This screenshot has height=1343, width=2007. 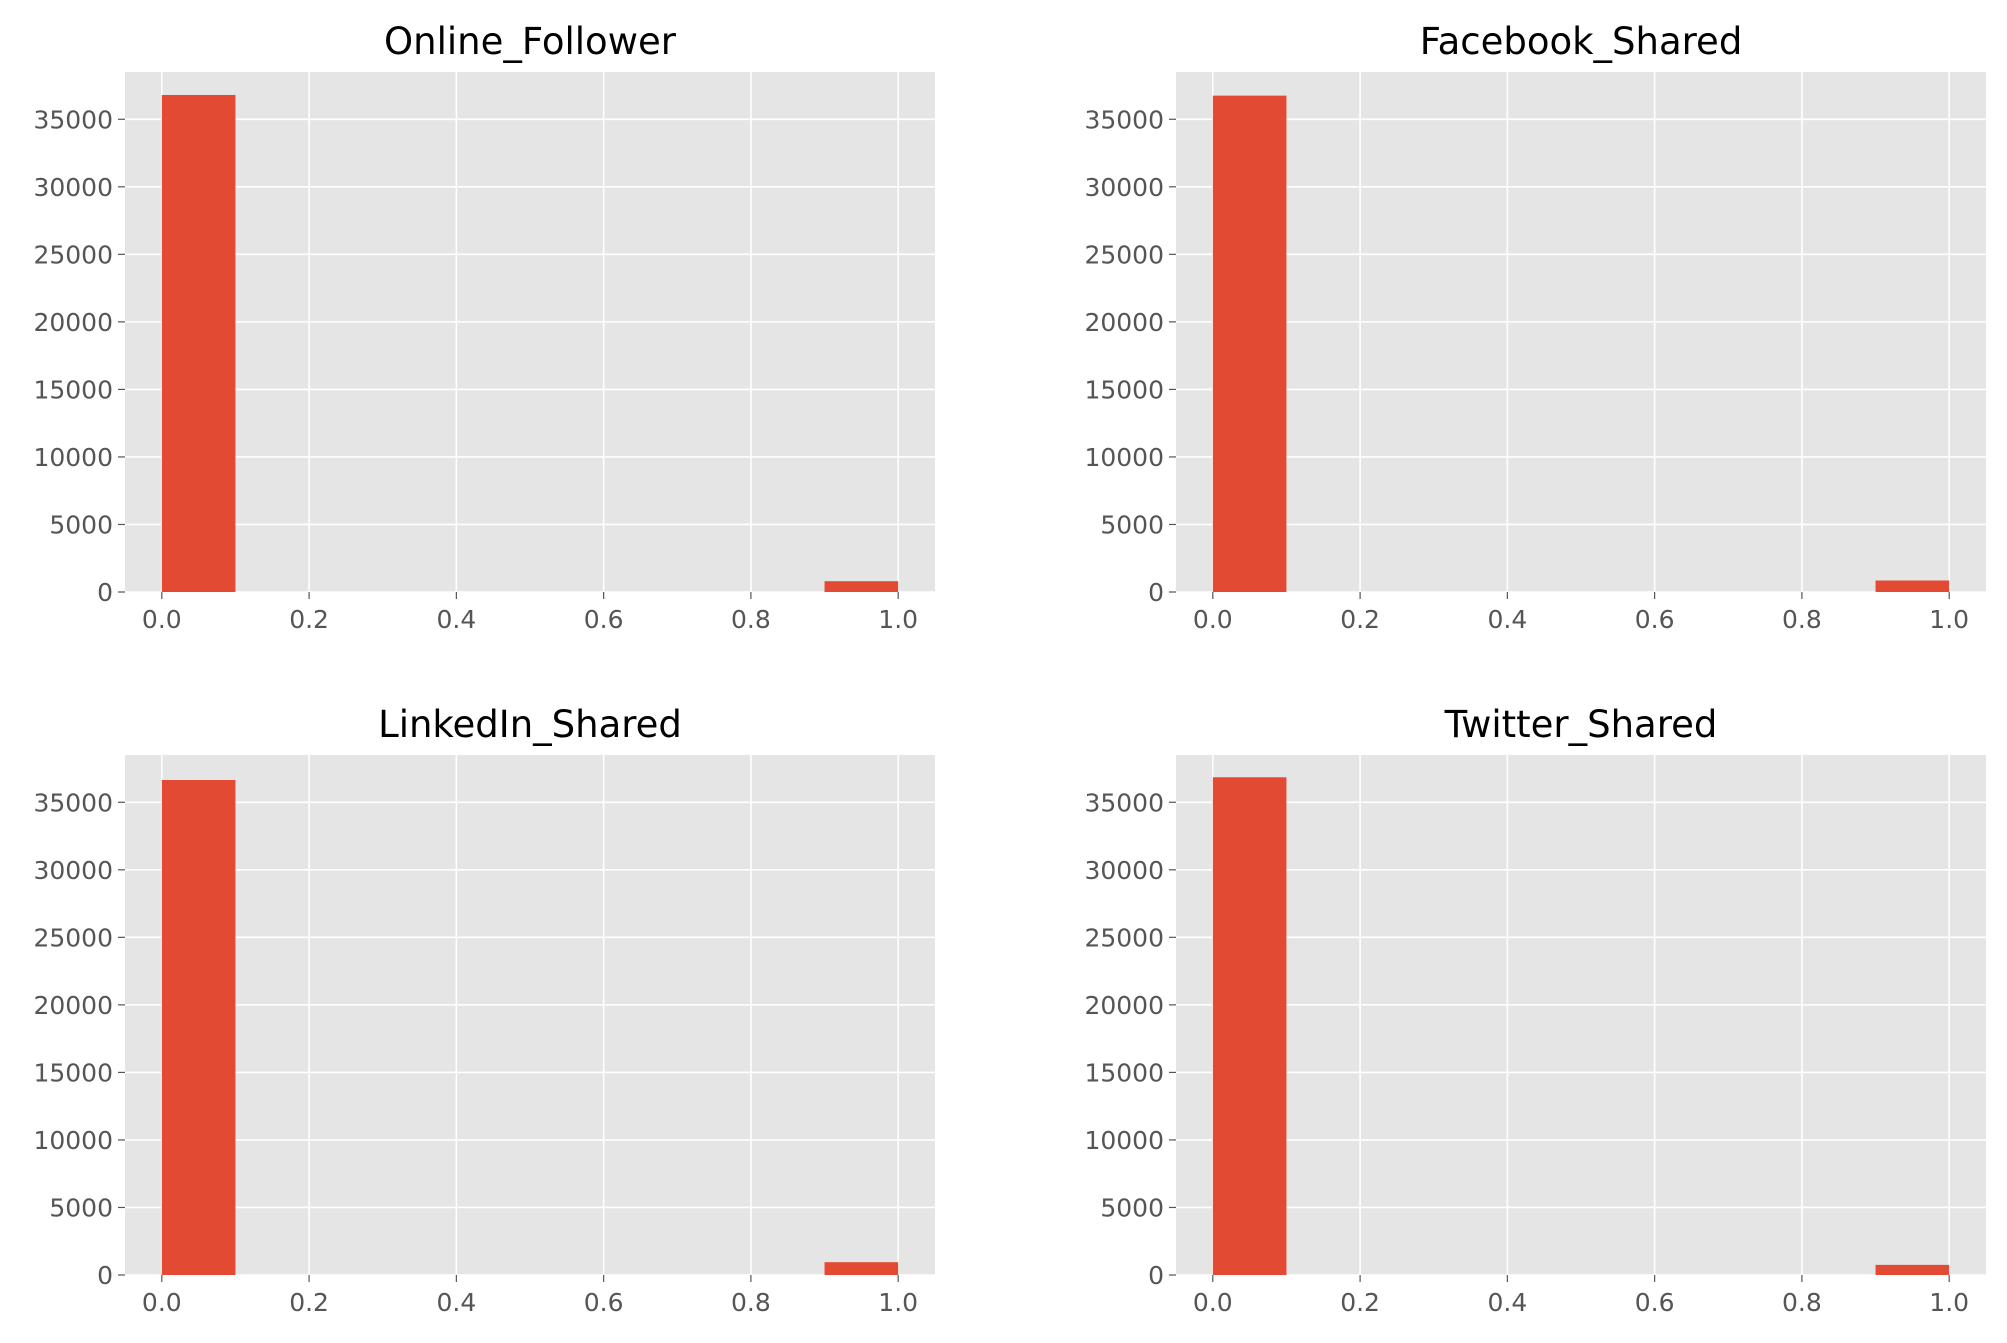 What do you see at coordinates (1581, 41) in the screenshot?
I see `panel-title: Facebook_Shared` at bounding box center [1581, 41].